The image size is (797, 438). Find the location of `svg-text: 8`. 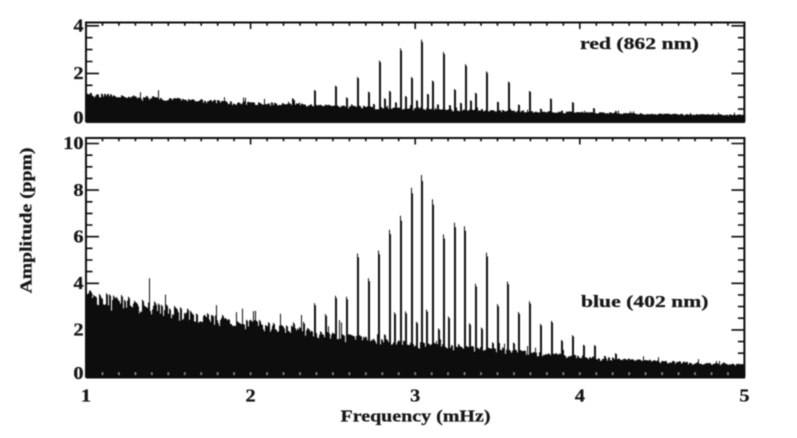

svg-text: 8 is located at coordinates (78, 190).